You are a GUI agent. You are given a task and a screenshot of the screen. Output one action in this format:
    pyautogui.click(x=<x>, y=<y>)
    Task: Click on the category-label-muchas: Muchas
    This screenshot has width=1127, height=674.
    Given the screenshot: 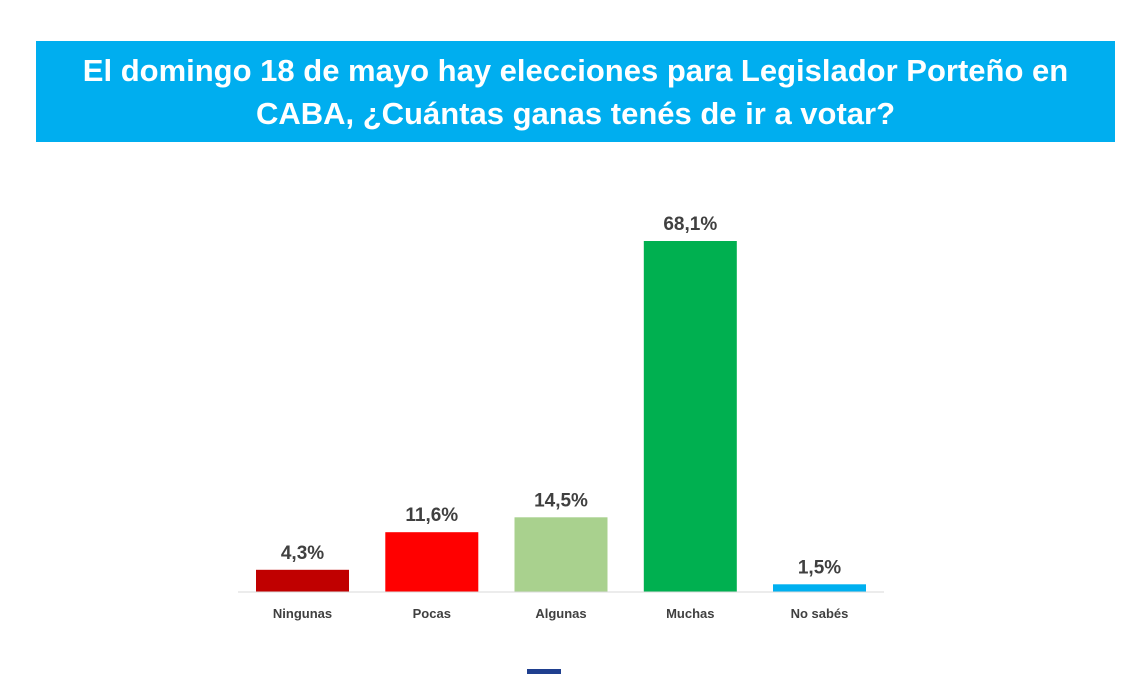 What is the action you would take?
    pyautogui.click(x=690, y=613)
    